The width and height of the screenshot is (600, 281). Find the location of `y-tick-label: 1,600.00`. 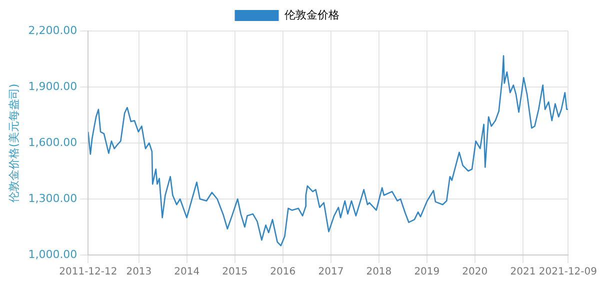

y-tick-label: 1,600.00 is located at coordinates (53, 142).